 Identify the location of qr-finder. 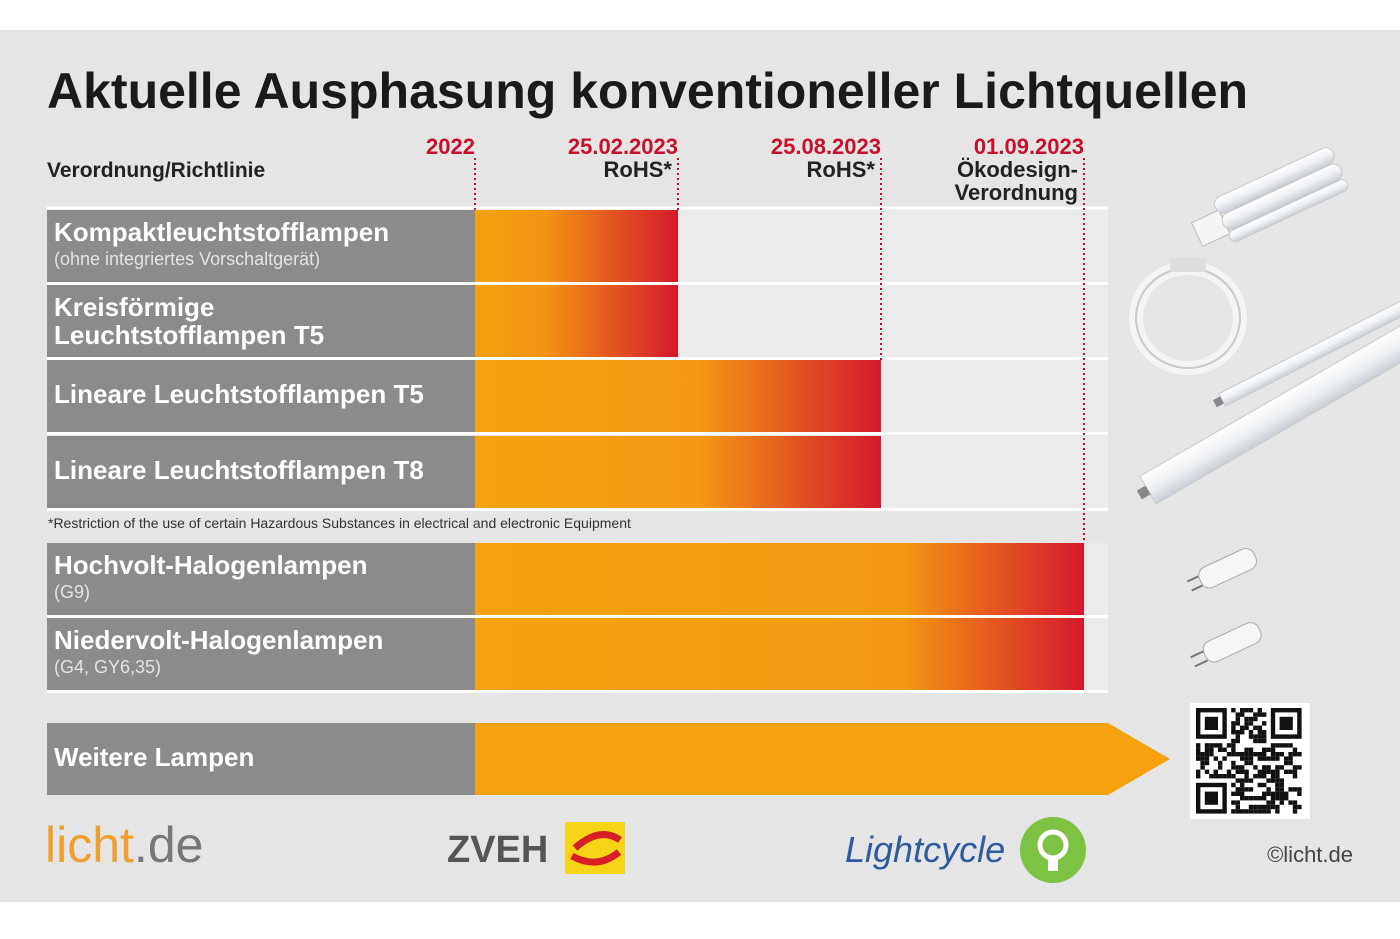
(1286, 723).